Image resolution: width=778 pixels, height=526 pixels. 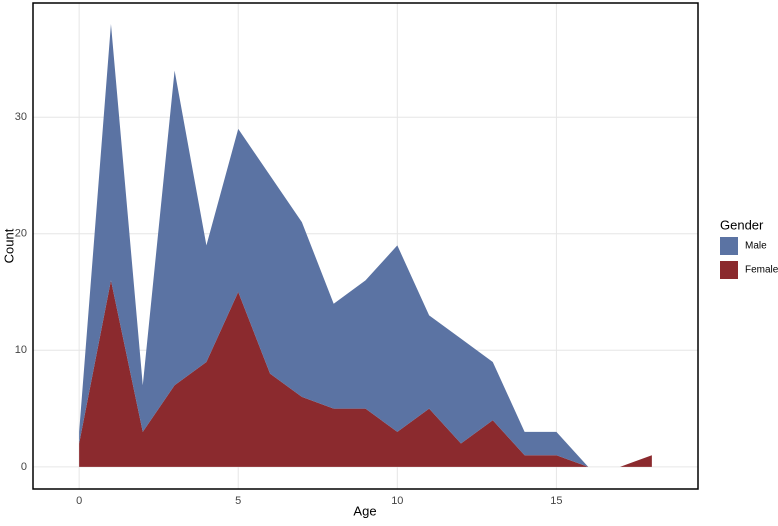 I want to click on legend-title: Gender, so click(x=742, y=224).